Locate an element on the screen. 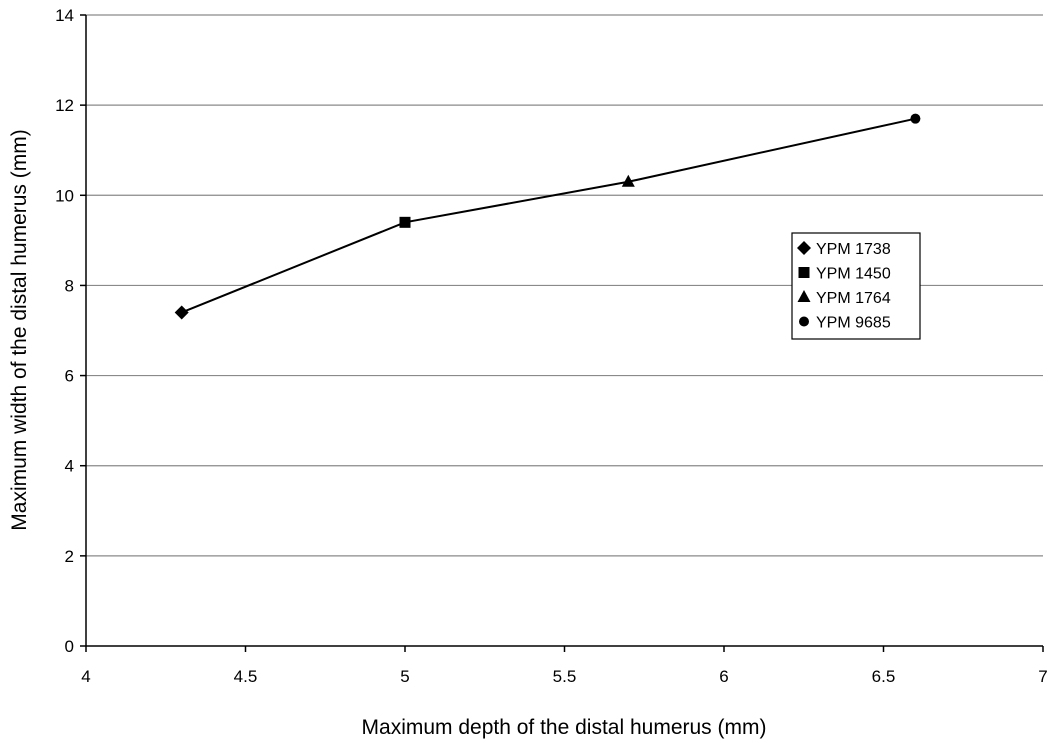  y-tick-label-5: 10 is located at coordinates (64, 195).